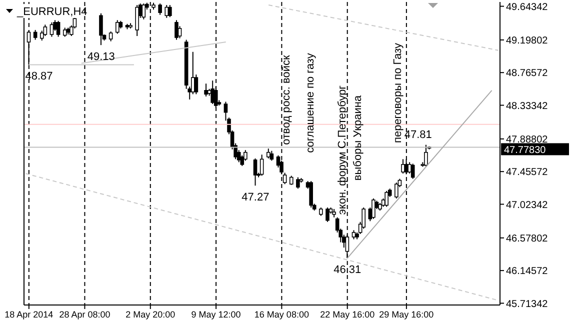  Describe the element at coordinates (358, 137) in the screenshot. I see `annotation: выборы Украина` at that location.